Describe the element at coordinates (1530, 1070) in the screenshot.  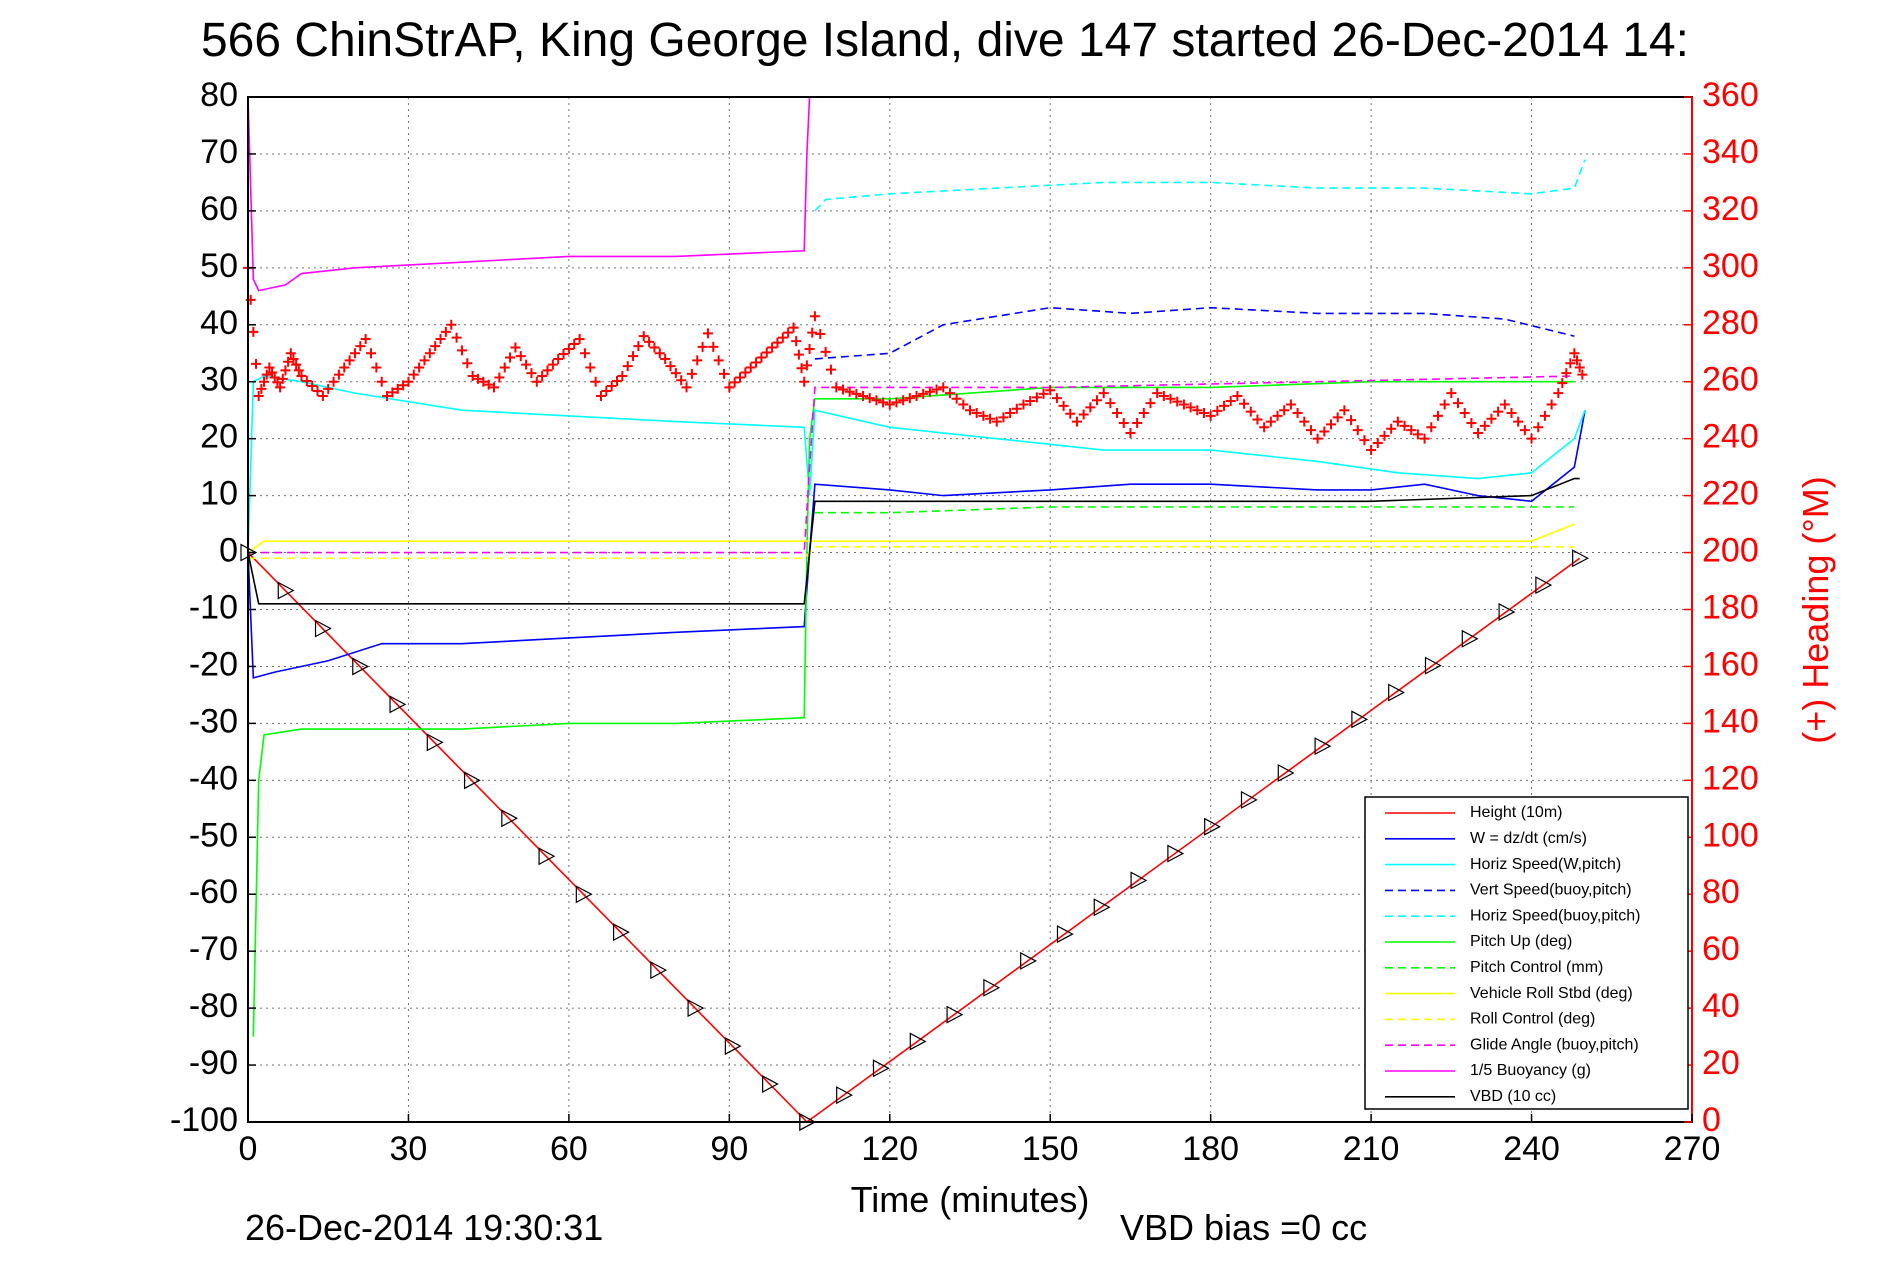
I see `legend-label-10: 1/5 Buoyancy (g)` at that location.